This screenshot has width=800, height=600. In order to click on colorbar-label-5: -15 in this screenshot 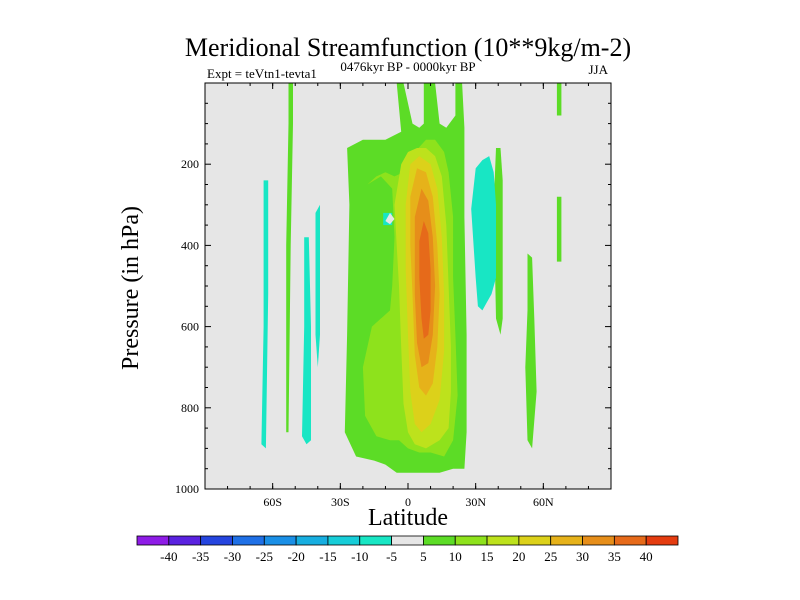, I will do `click(327, 556)`.